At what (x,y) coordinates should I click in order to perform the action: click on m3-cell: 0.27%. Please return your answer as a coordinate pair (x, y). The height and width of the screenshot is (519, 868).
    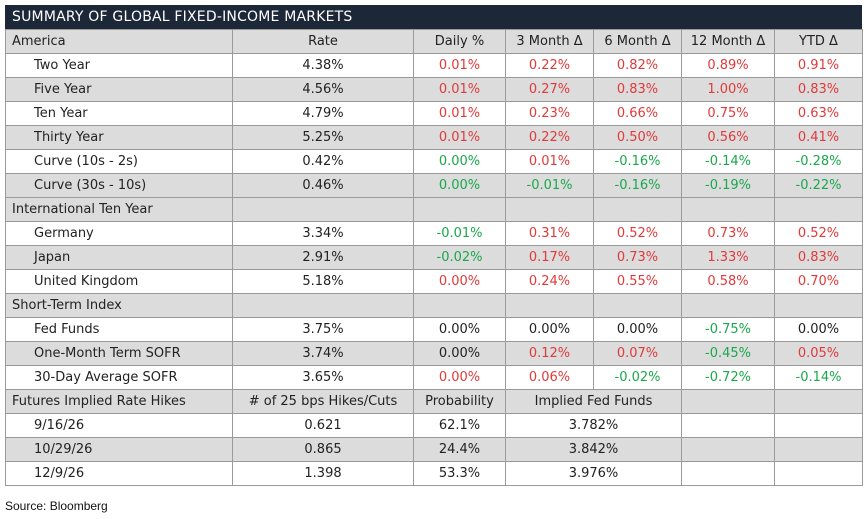
    Looking at the image, I should click on (549, 89).